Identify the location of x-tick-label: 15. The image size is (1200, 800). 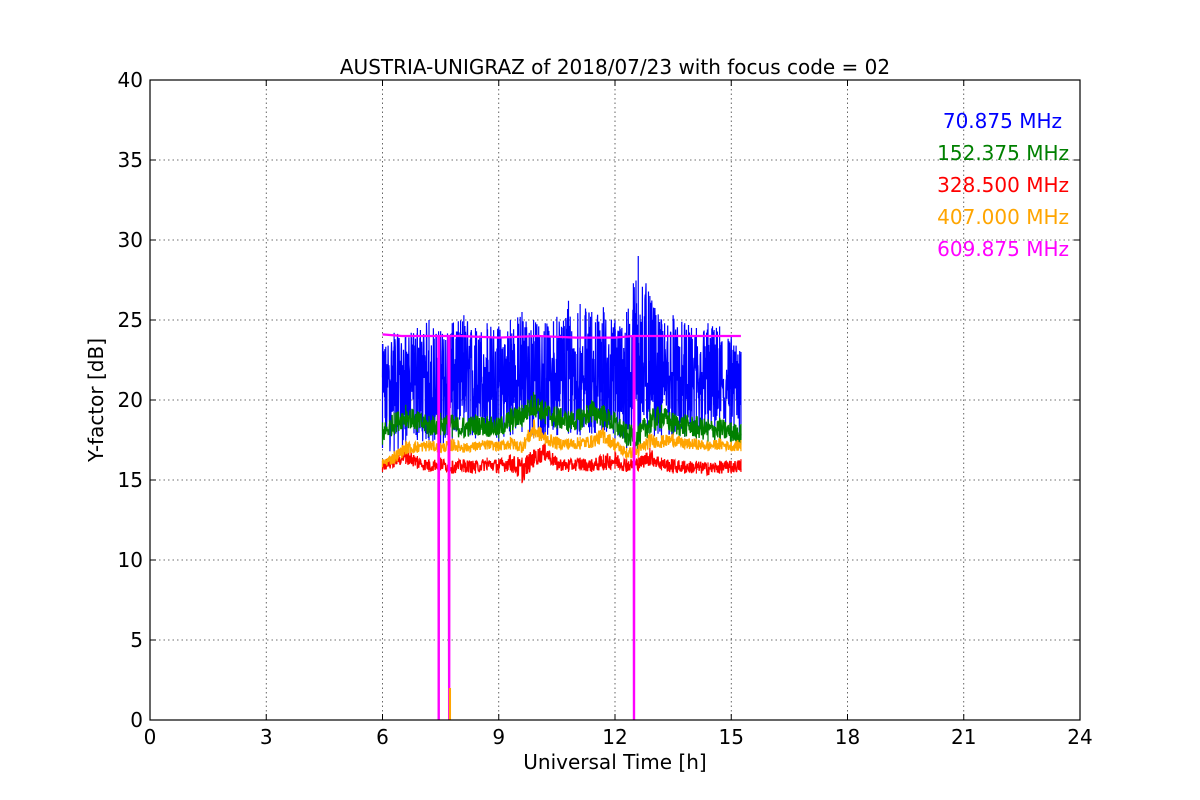
(731, 737).